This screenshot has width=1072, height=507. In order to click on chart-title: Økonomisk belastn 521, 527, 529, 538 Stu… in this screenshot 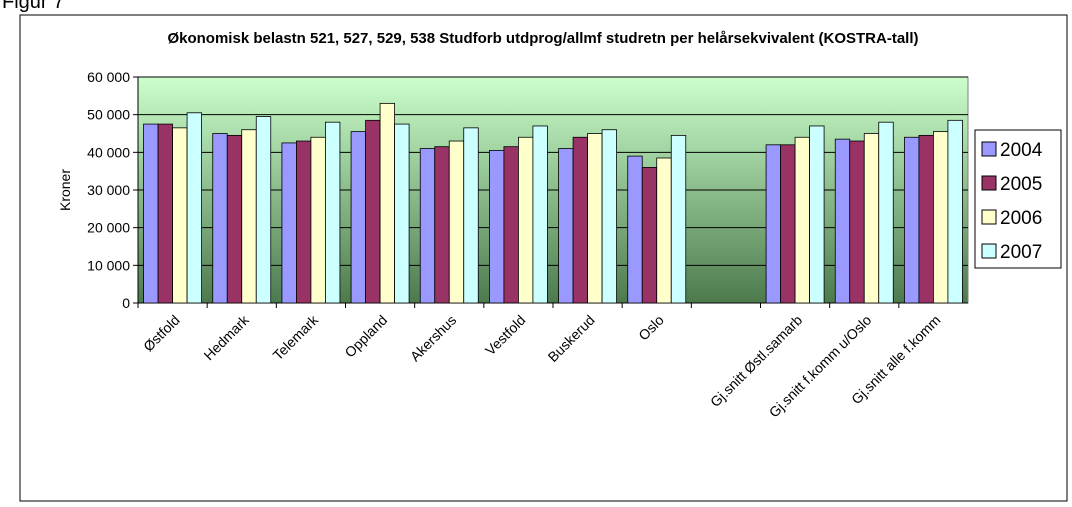, I will do `click(542, 38)`.